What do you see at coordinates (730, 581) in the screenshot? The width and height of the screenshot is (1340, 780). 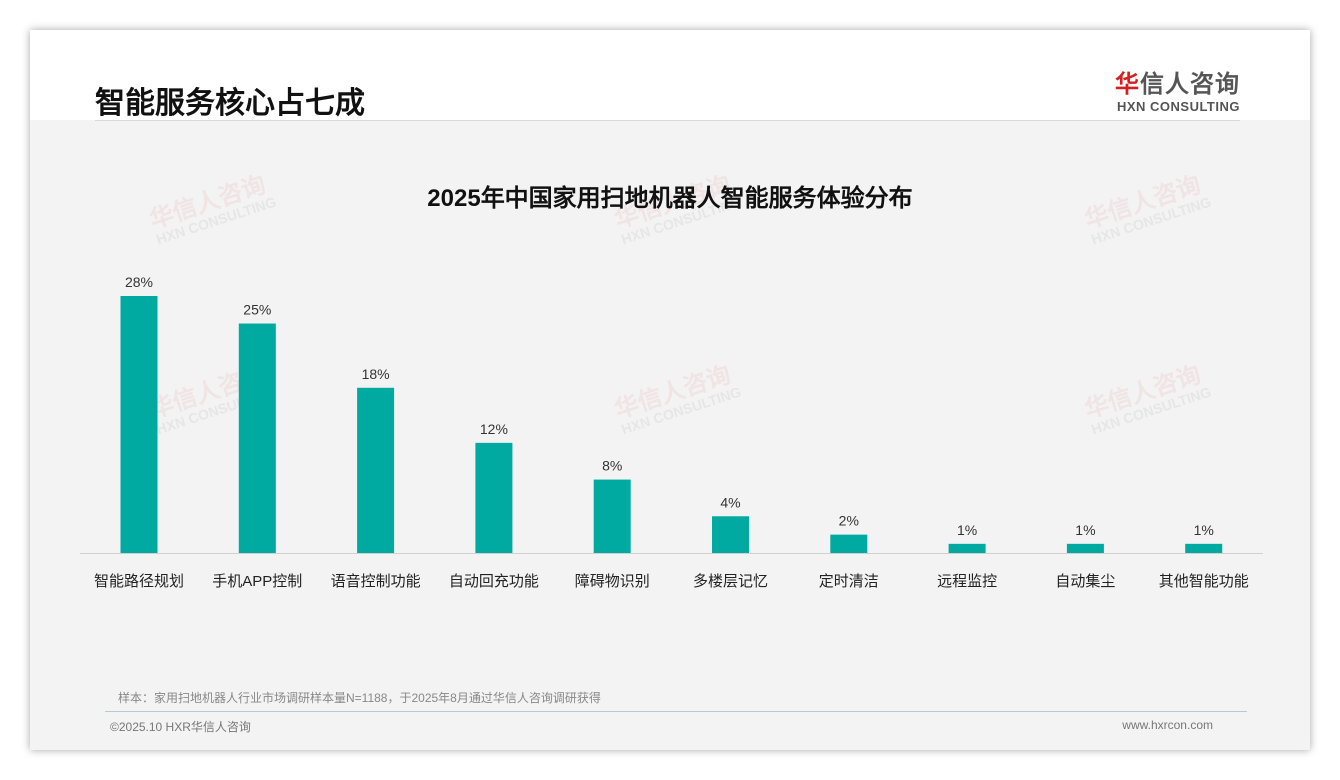 I see `x-tick-label: 多楼层记忆` at bounding box center [730, 581].